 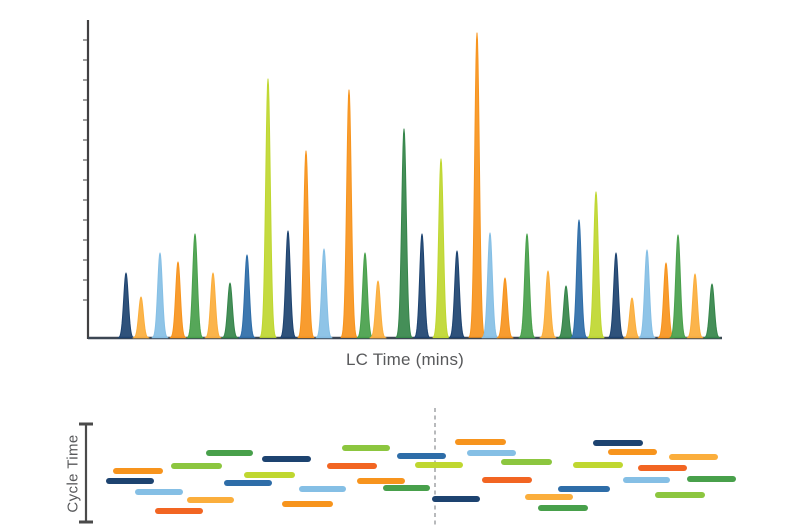 I want to click on cycle-time-axis-label: Cycle Time, so click(x=73, y=473).